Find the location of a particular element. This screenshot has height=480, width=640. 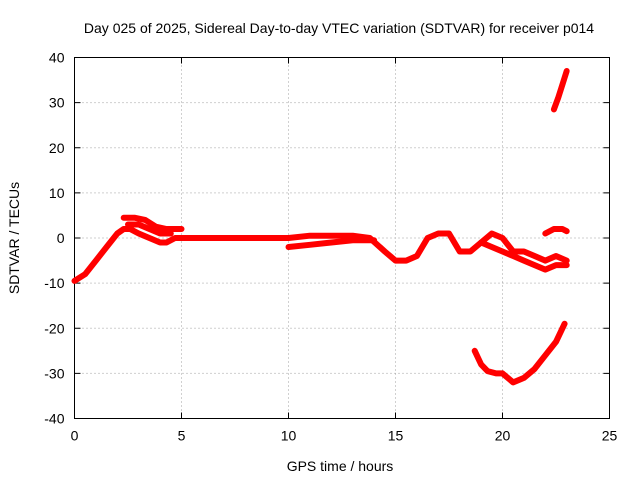

x-axis-label: GPS time / hours is located at coordinates (340, 466).